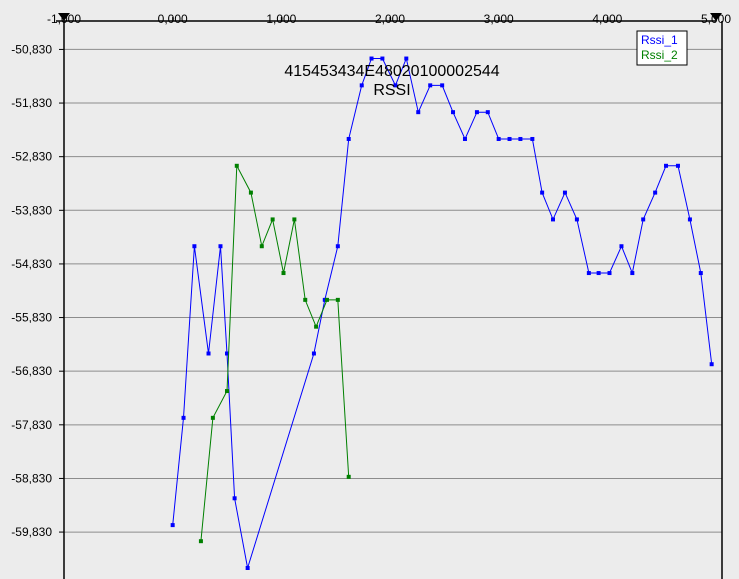 The height and width of the screenshot is (579, 739). Describe the element at coordinates (31, 210) in the screenshot. I see `y-tick-label: -53,830` at that location.